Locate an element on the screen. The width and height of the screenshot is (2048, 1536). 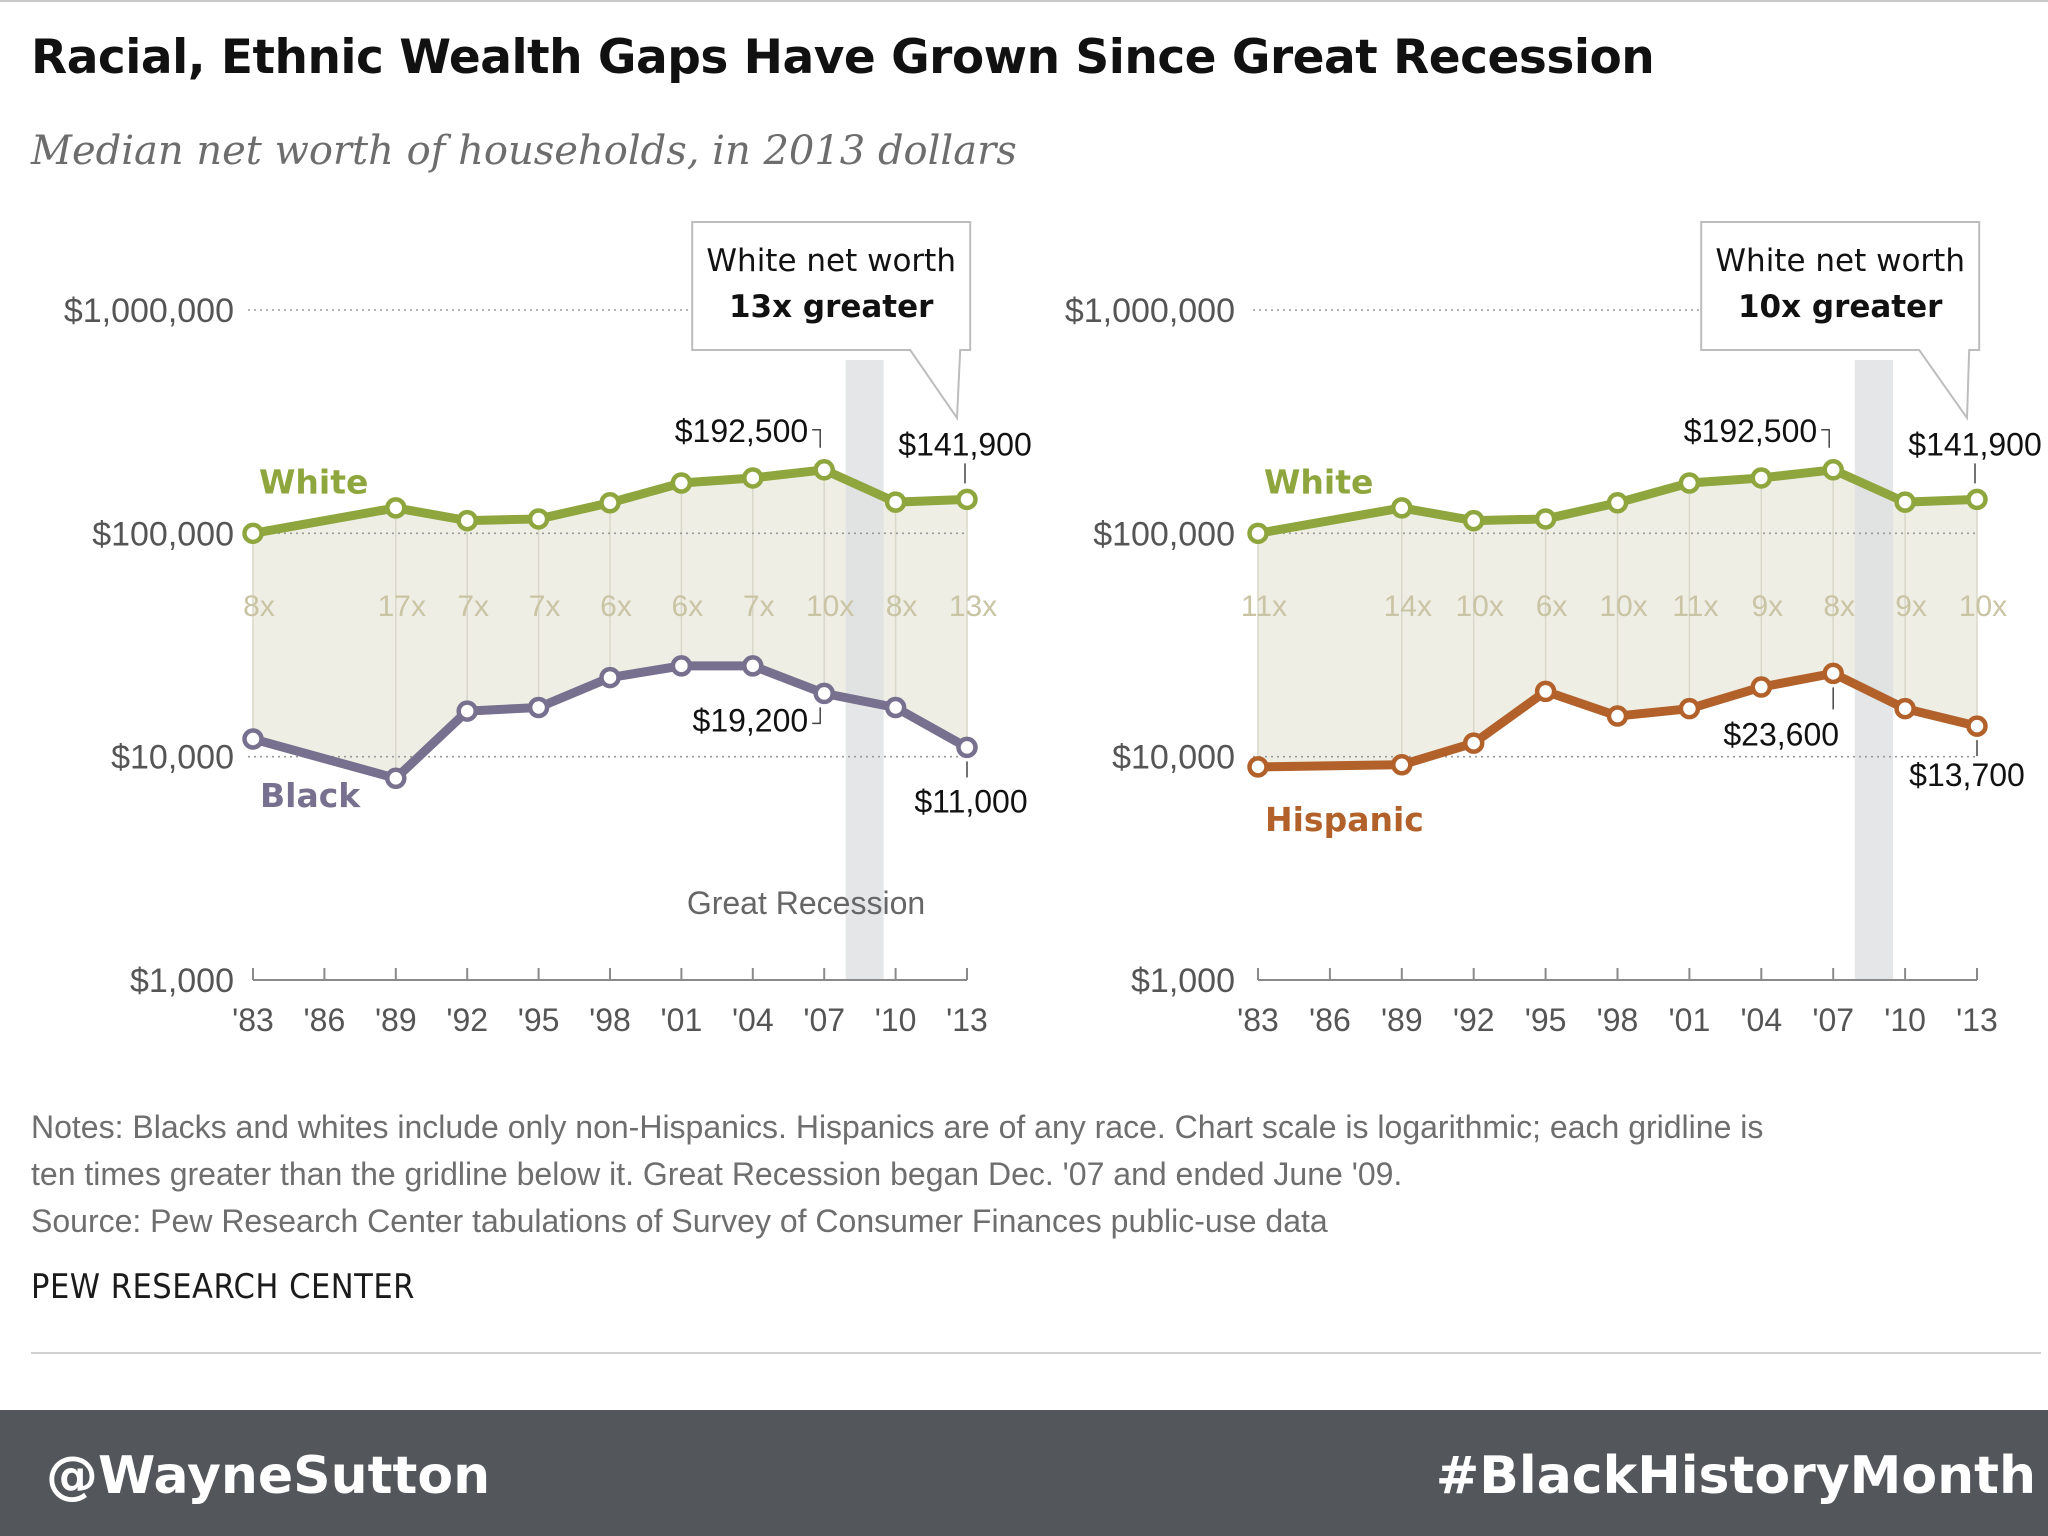
series-line-hispanic is located at coordinates (1618, 720).